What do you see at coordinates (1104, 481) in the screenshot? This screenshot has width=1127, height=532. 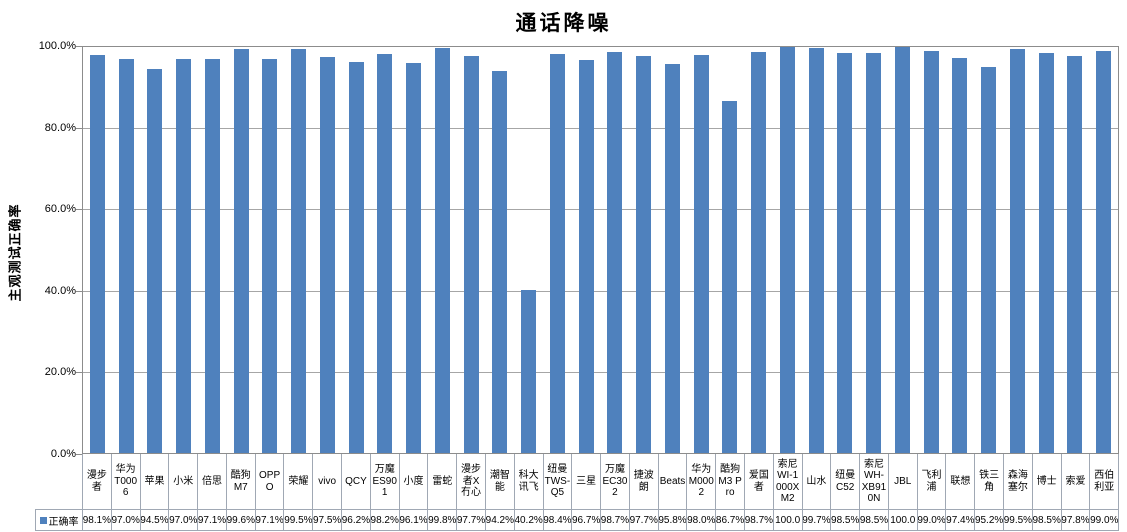 I see `category-label: 西伯利亚` at bounding box center [1104, 481].